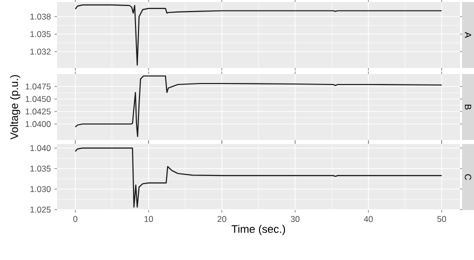  What do you see at coordinates (40, 148) in the screenshot?
I see `y-tick-label: 1.040` at bounding box center [40, 148].